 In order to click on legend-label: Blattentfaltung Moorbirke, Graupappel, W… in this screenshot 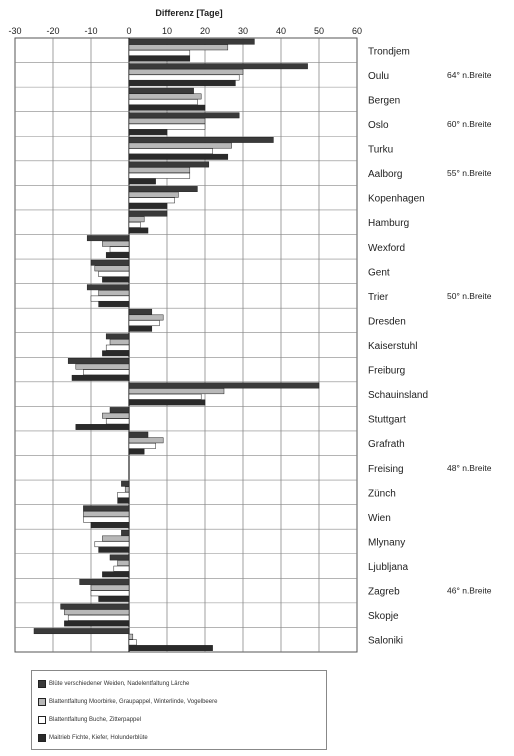, I will do `click(133, 702)`.